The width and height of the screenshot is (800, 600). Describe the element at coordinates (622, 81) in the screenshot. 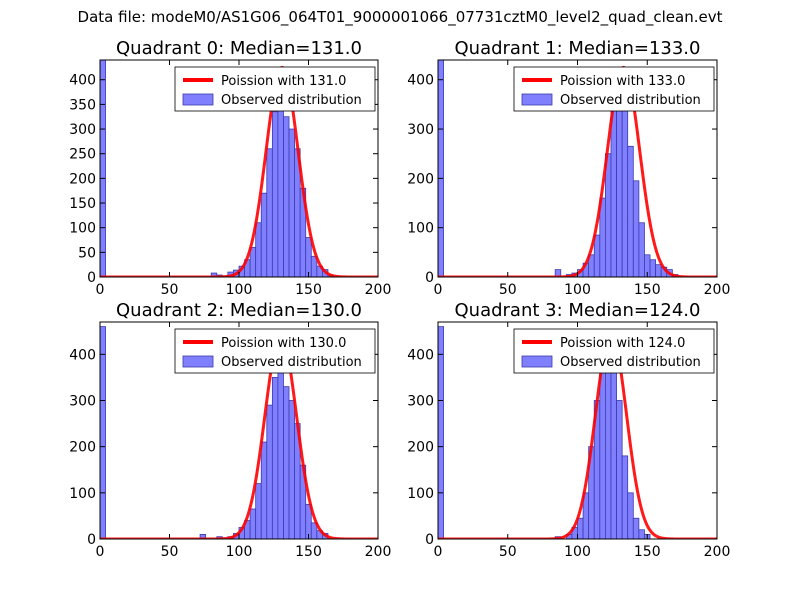

I see `legend-label-poisson: Poission with 133.0` at that location.